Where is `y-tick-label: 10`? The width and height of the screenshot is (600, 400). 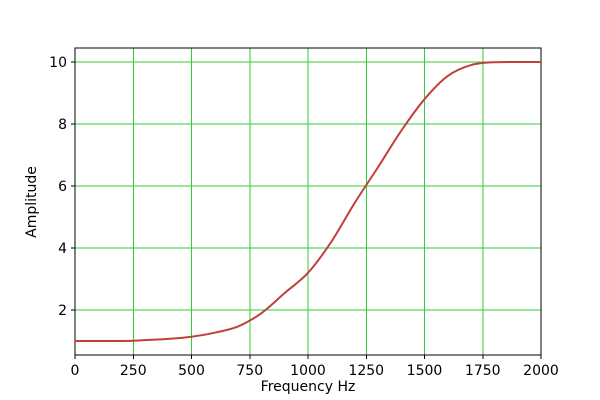
y-tick-label: 10 is located at coordinates (58, 63).